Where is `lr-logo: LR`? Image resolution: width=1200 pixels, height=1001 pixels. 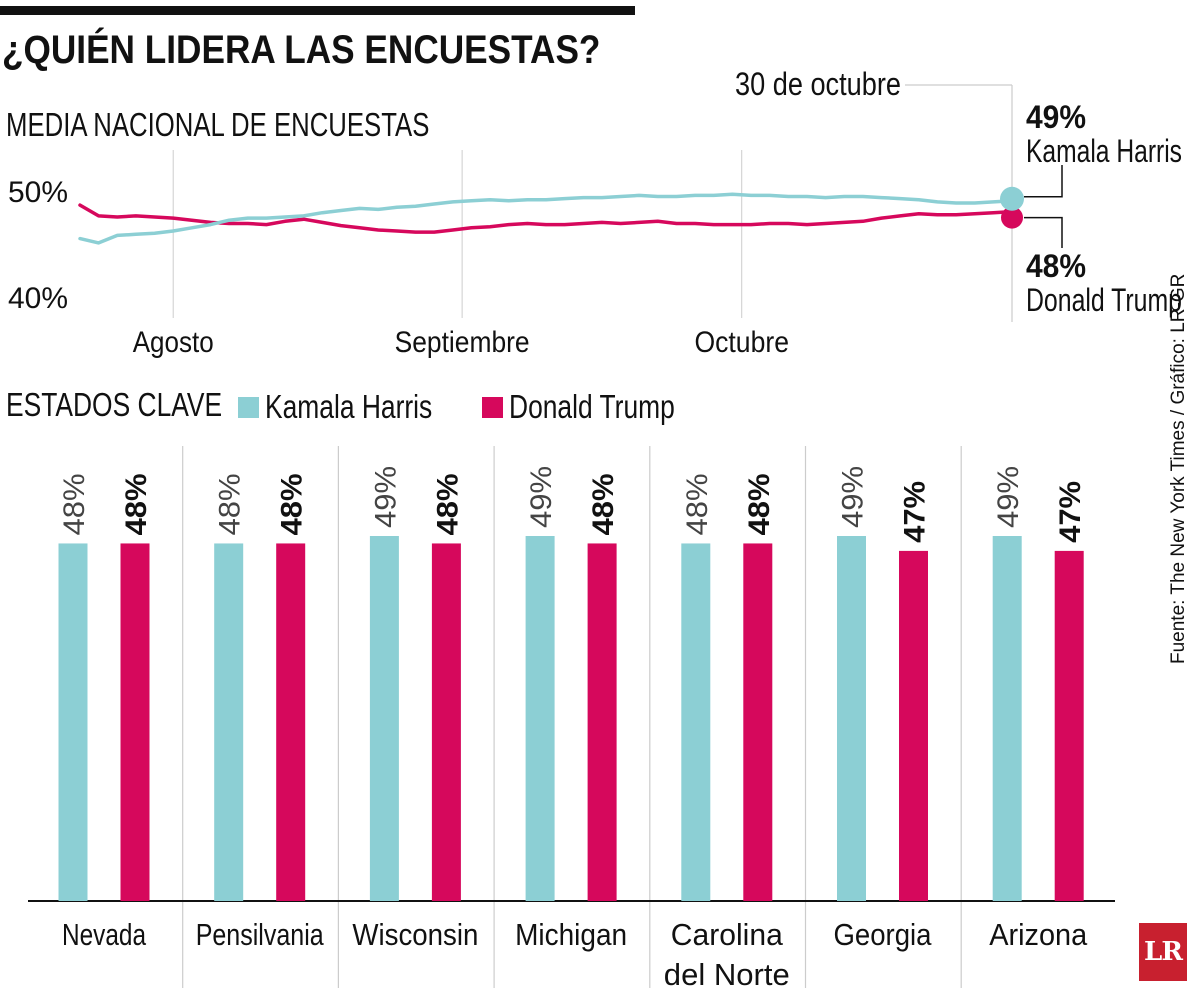 lr-logo: LR is located at coordinates (1163, 952).